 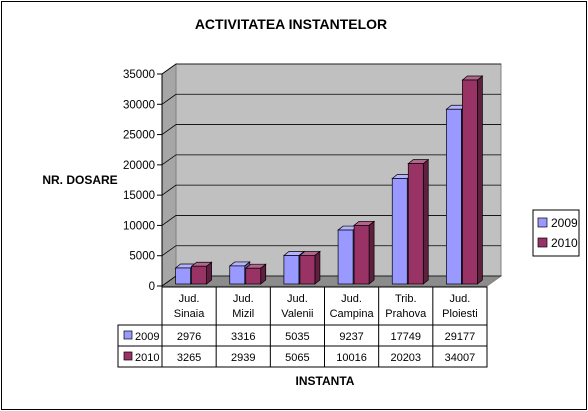 I want to click on data-label: 10016, so click(x=351, y=358).